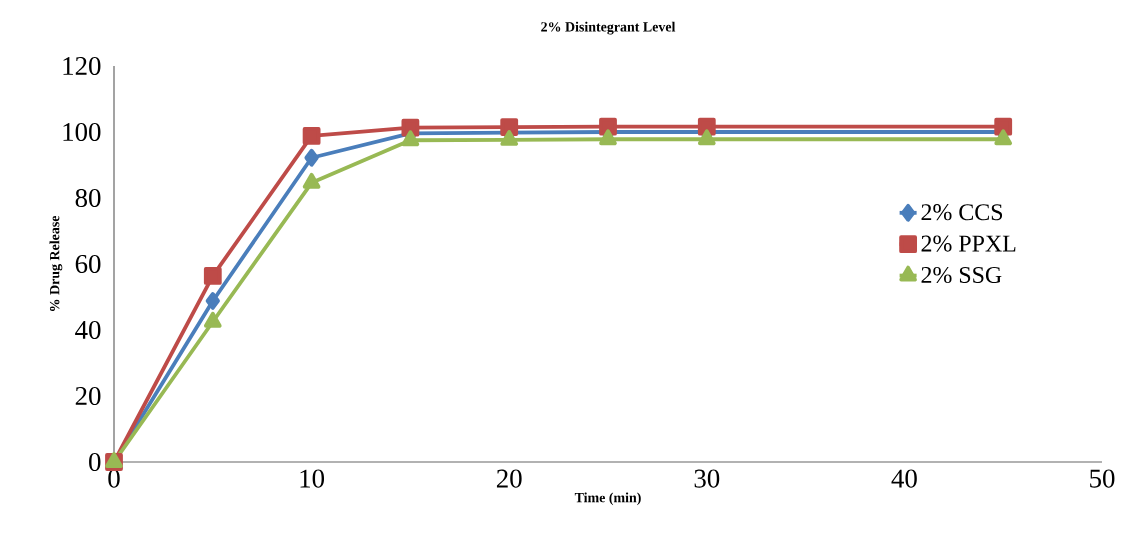  Describe the element at coordinates (707, 478) in the screenshot. I see `x-tick-label: 30` at that location.